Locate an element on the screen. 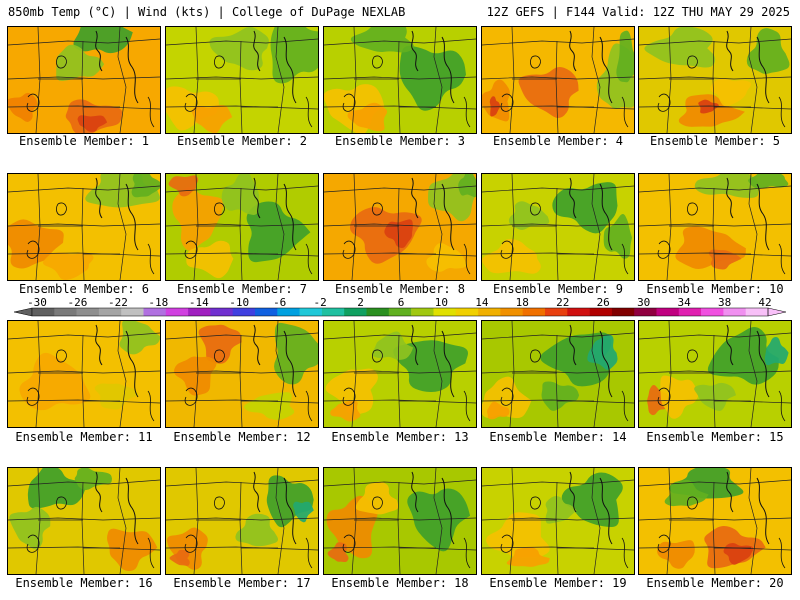  ensemble-member-label: Ensemble Member: 17 is located at coordinates (242, 583).